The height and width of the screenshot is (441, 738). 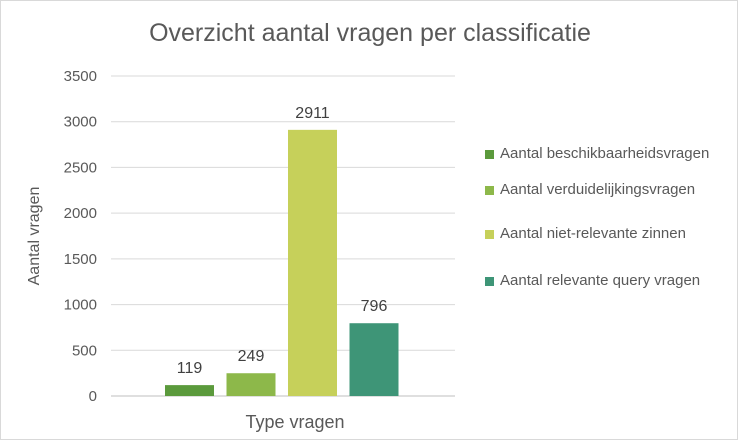 I want to click on y-tick-label: 0, so click(x=93, y=396).